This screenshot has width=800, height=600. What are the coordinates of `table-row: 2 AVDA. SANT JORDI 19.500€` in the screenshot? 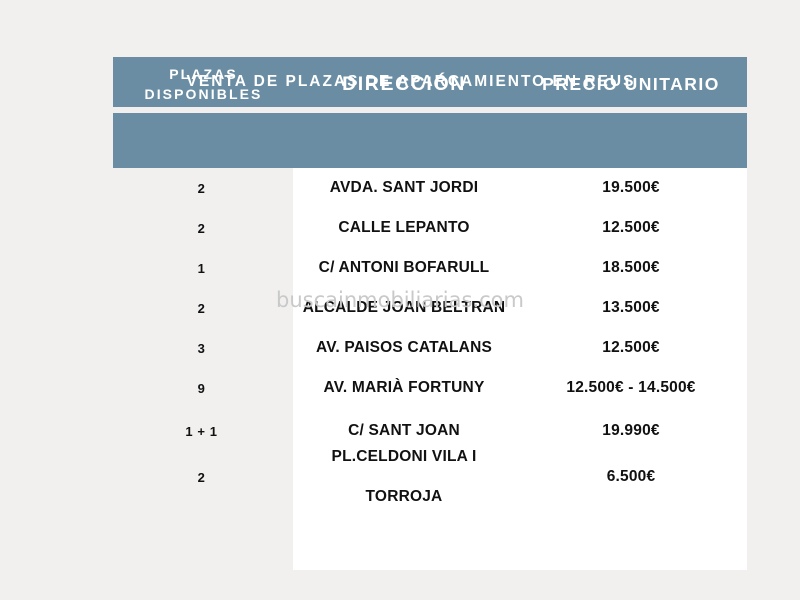 It's located at (430, 188).